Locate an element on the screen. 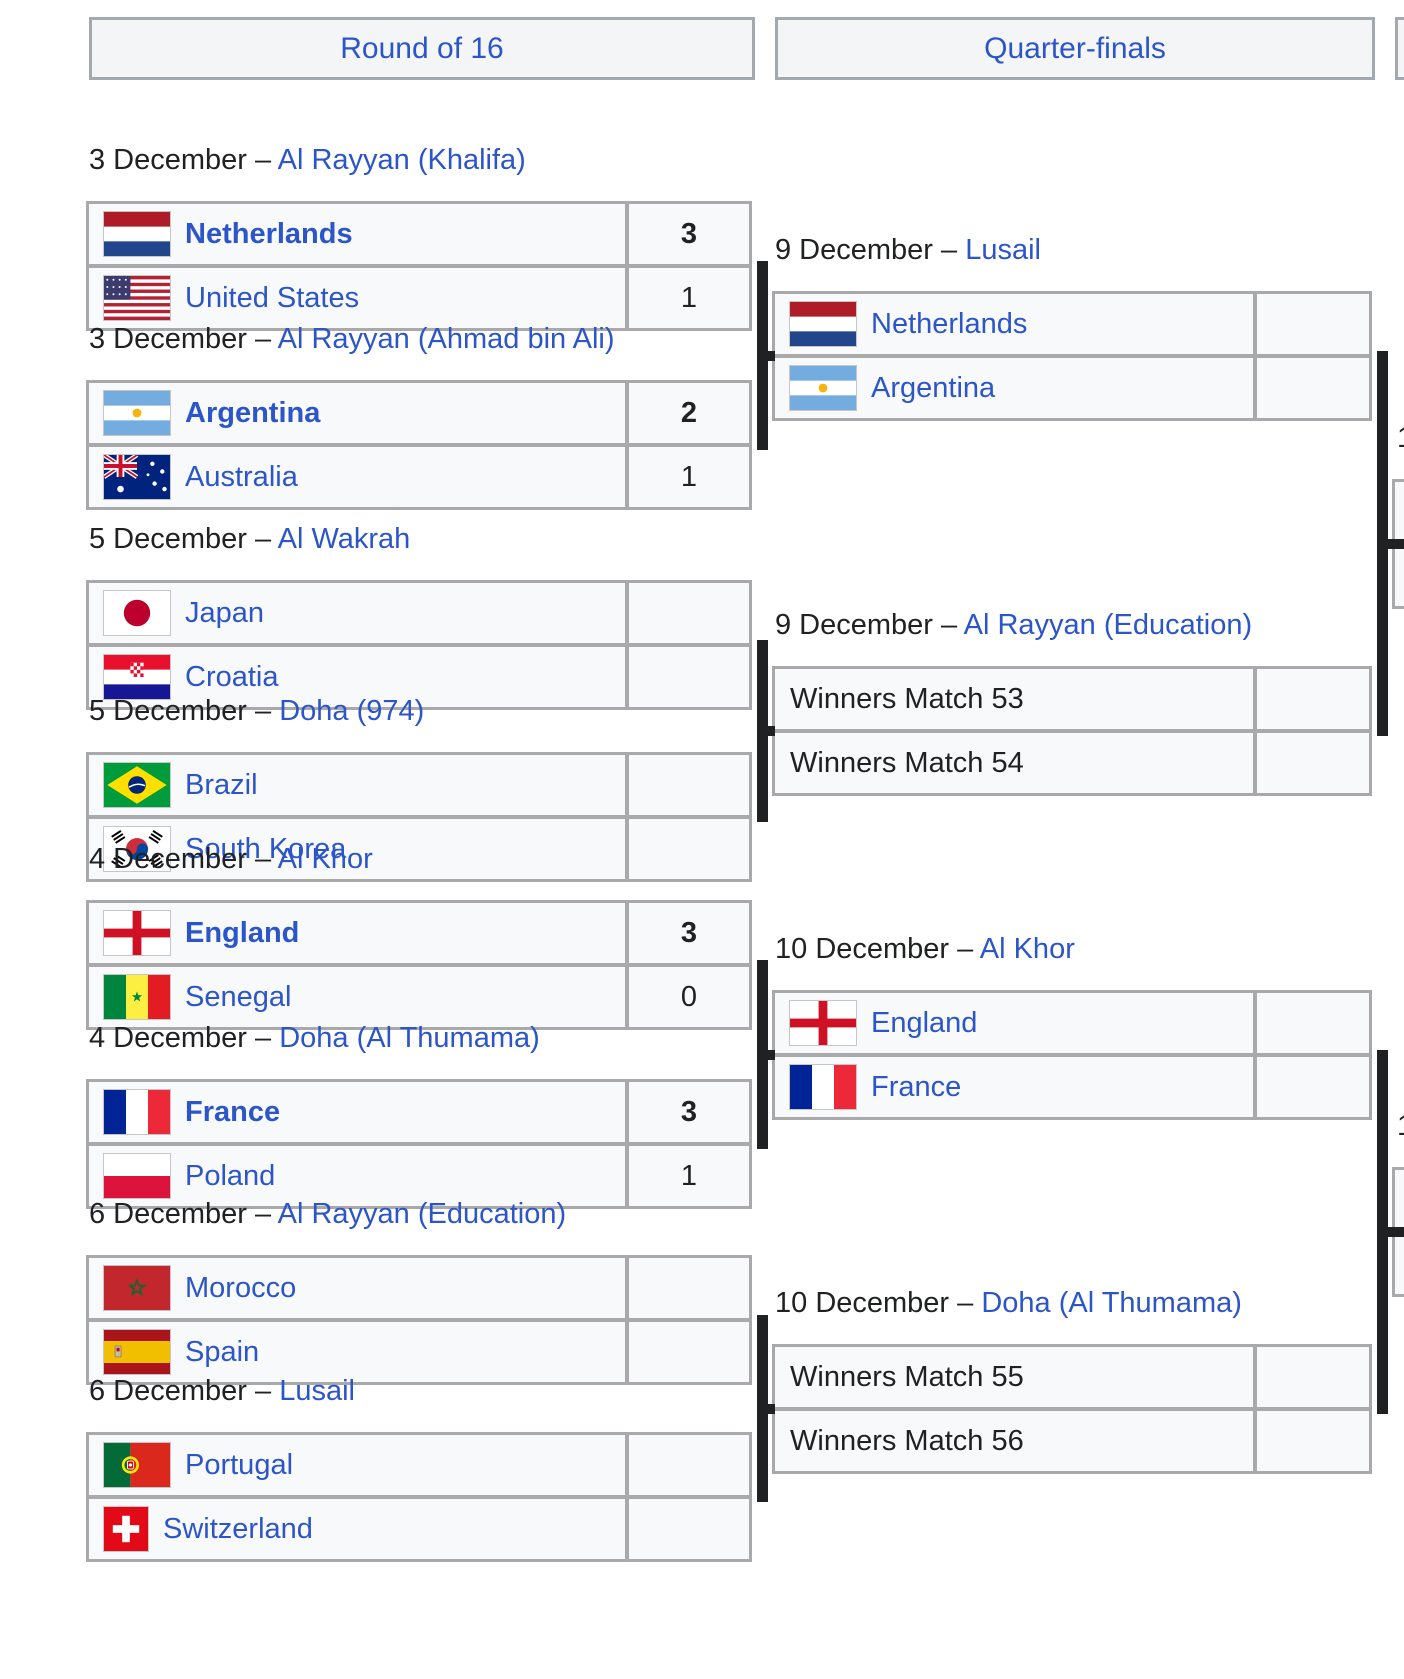 The width and height of the screenshot is (1404, 1679). match-table: Netherlands 3 United States 1 is located at coordinates (419, 266).